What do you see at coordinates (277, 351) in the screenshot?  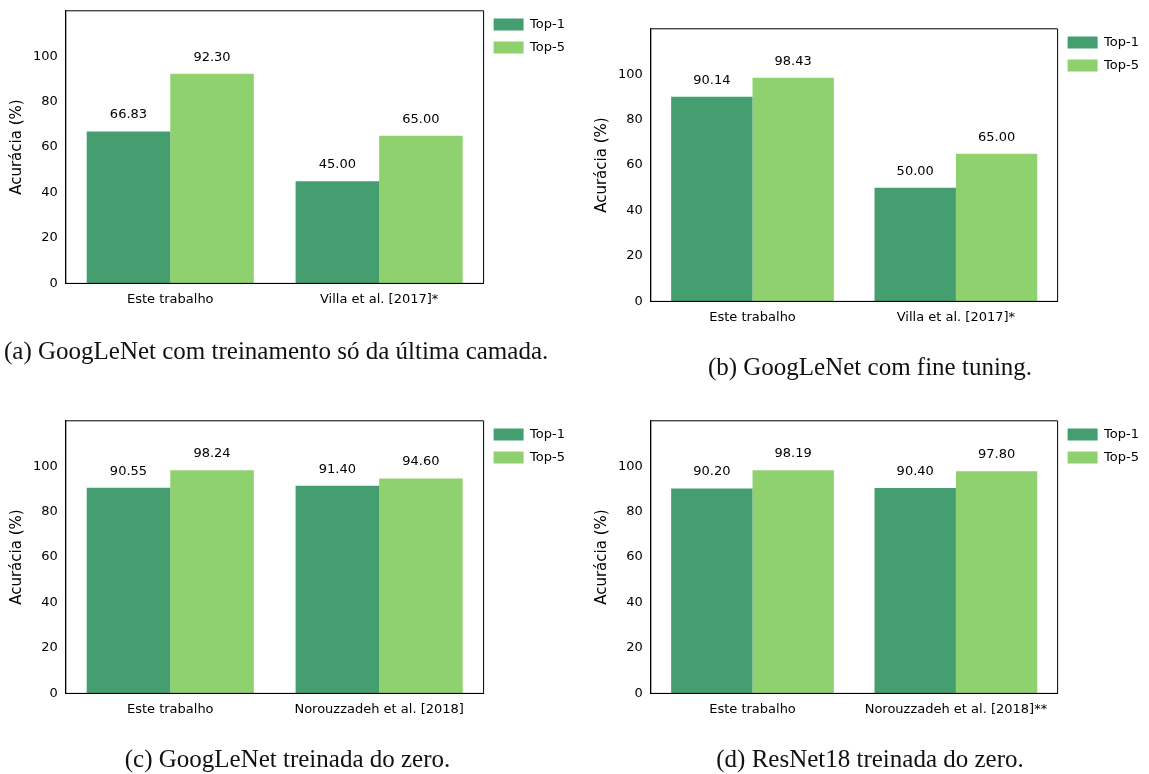 I see `text: (a) GoogLeNet com treinamento só da última camada.` at bounding box center [277, 351].